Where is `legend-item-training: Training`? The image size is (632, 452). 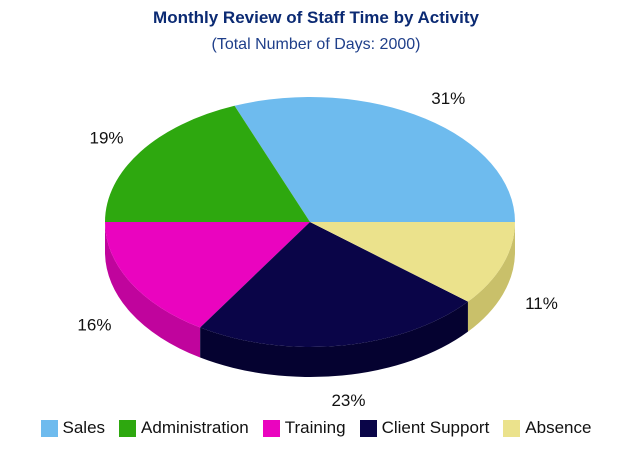
legend-item-training: Training is located at coordinates (304, 428).